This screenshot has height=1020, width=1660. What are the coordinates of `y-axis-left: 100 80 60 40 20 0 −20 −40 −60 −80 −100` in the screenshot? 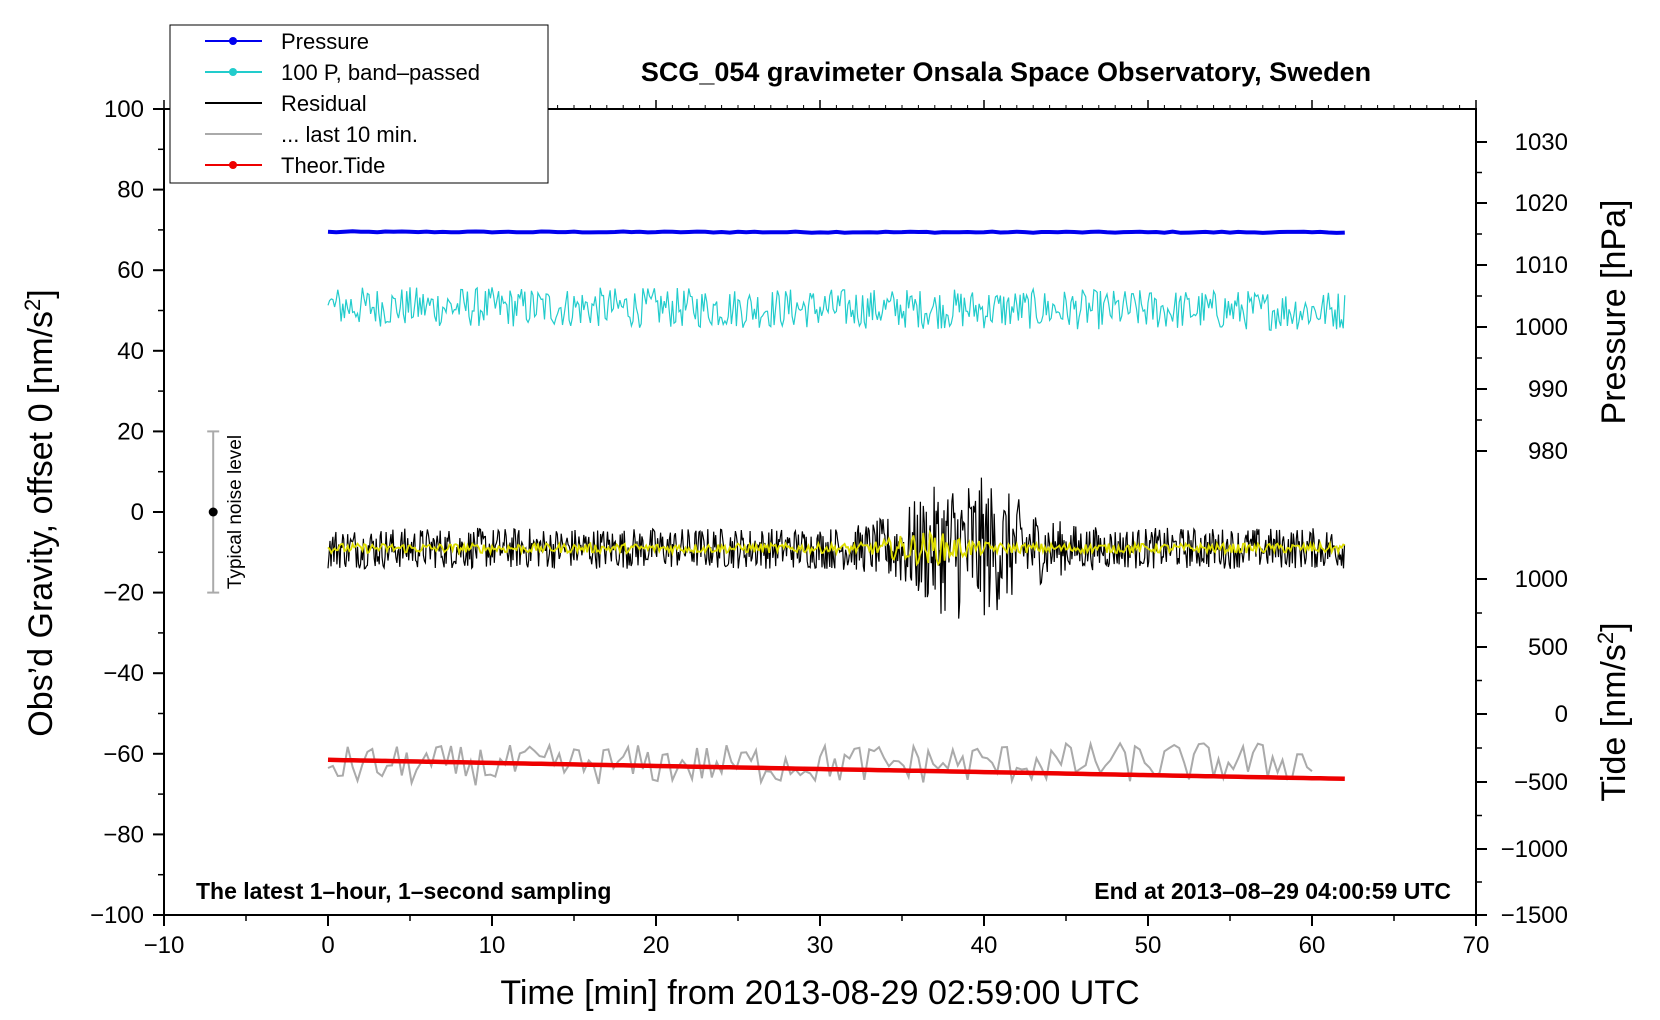 It's located at (127, 512).